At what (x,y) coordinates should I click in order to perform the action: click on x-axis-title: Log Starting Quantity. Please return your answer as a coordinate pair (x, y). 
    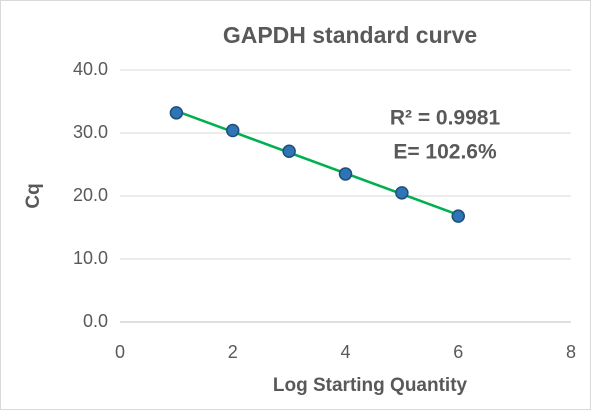
    Looking at the image, I should click on (370, 385).